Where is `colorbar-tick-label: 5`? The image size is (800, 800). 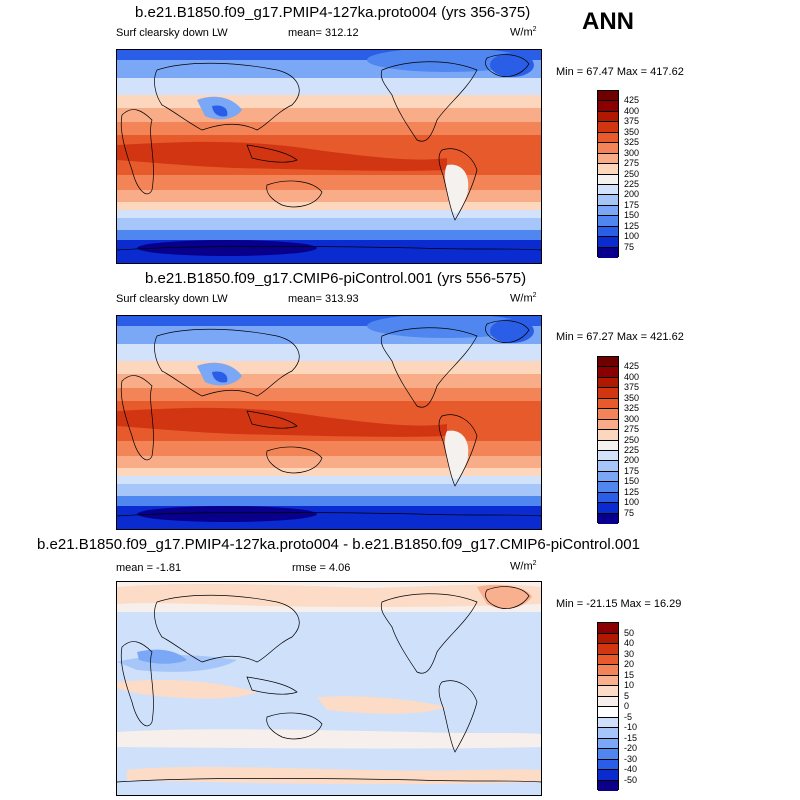
colorbar-tick-label: 5 is located at coordinates (627, 695).